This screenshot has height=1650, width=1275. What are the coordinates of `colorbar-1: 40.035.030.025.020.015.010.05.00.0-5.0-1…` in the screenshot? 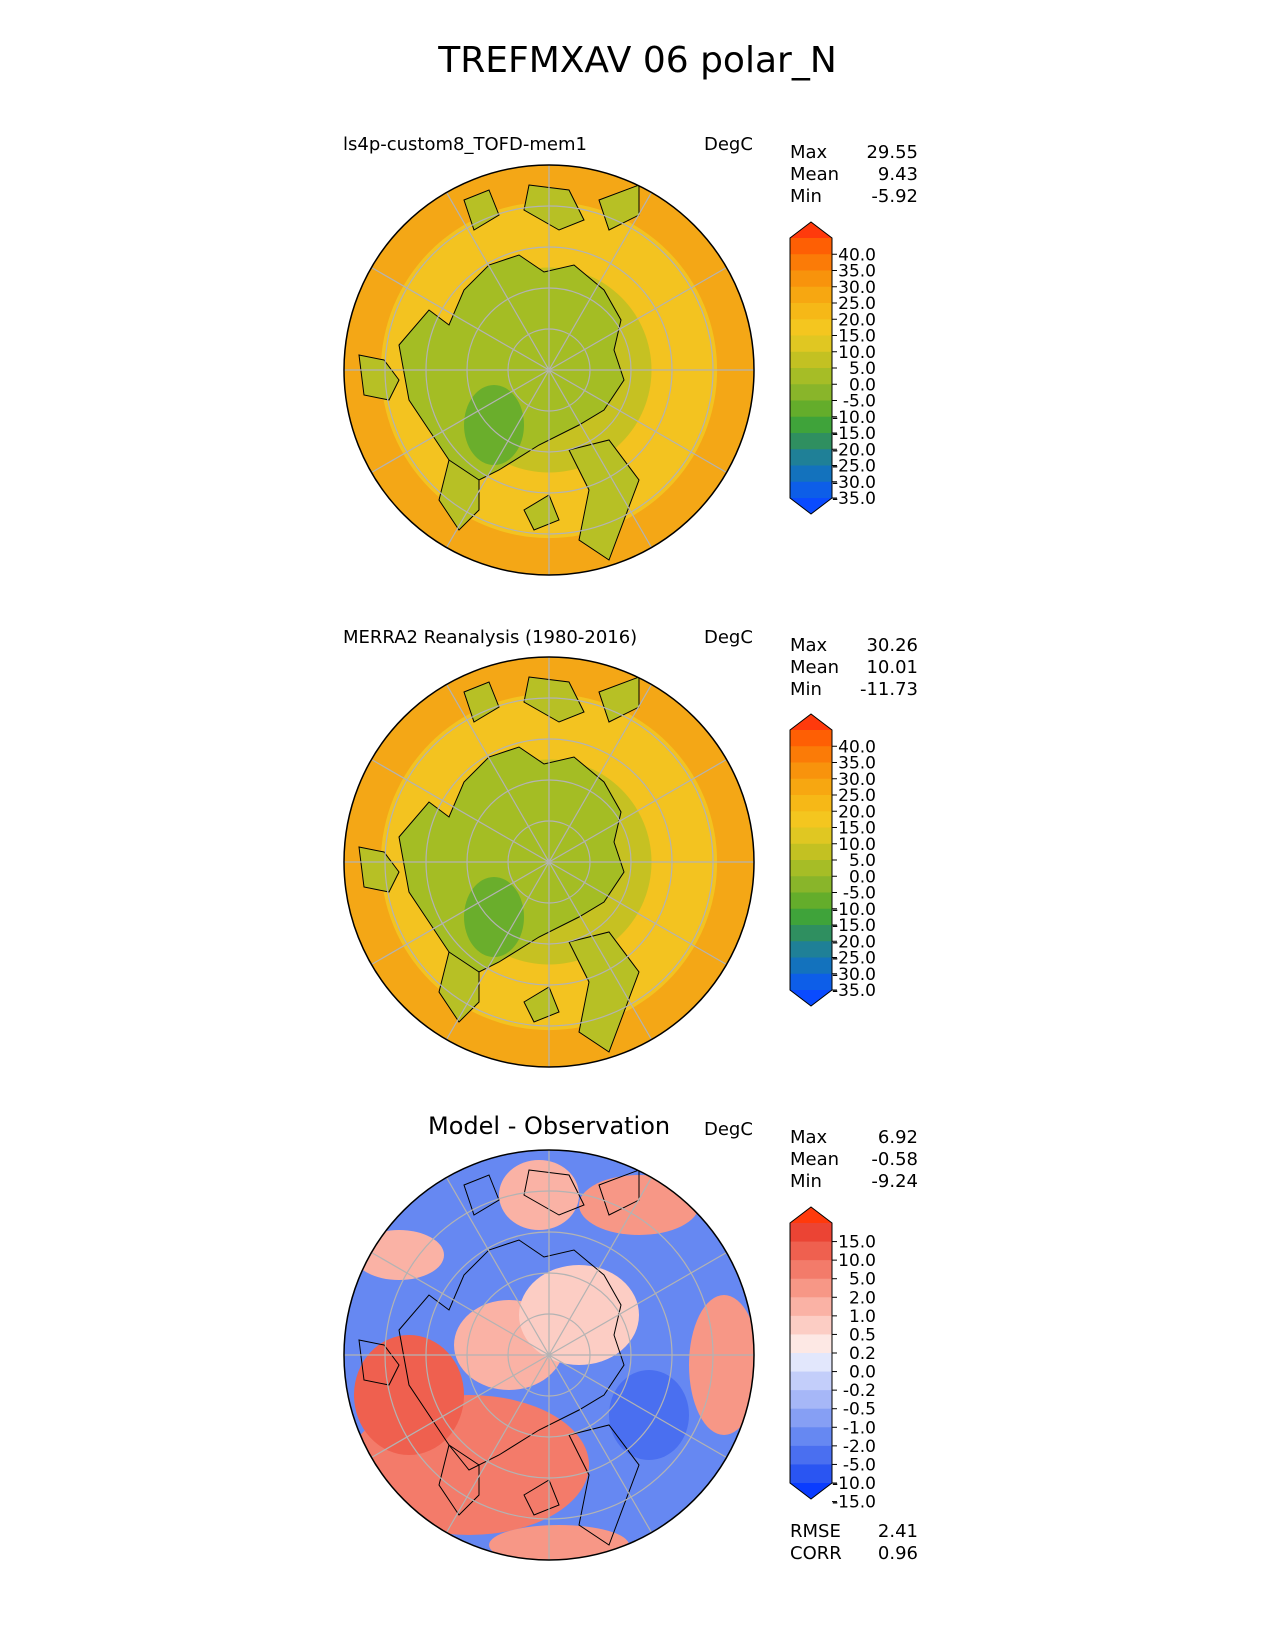 It's located at (832, 368).